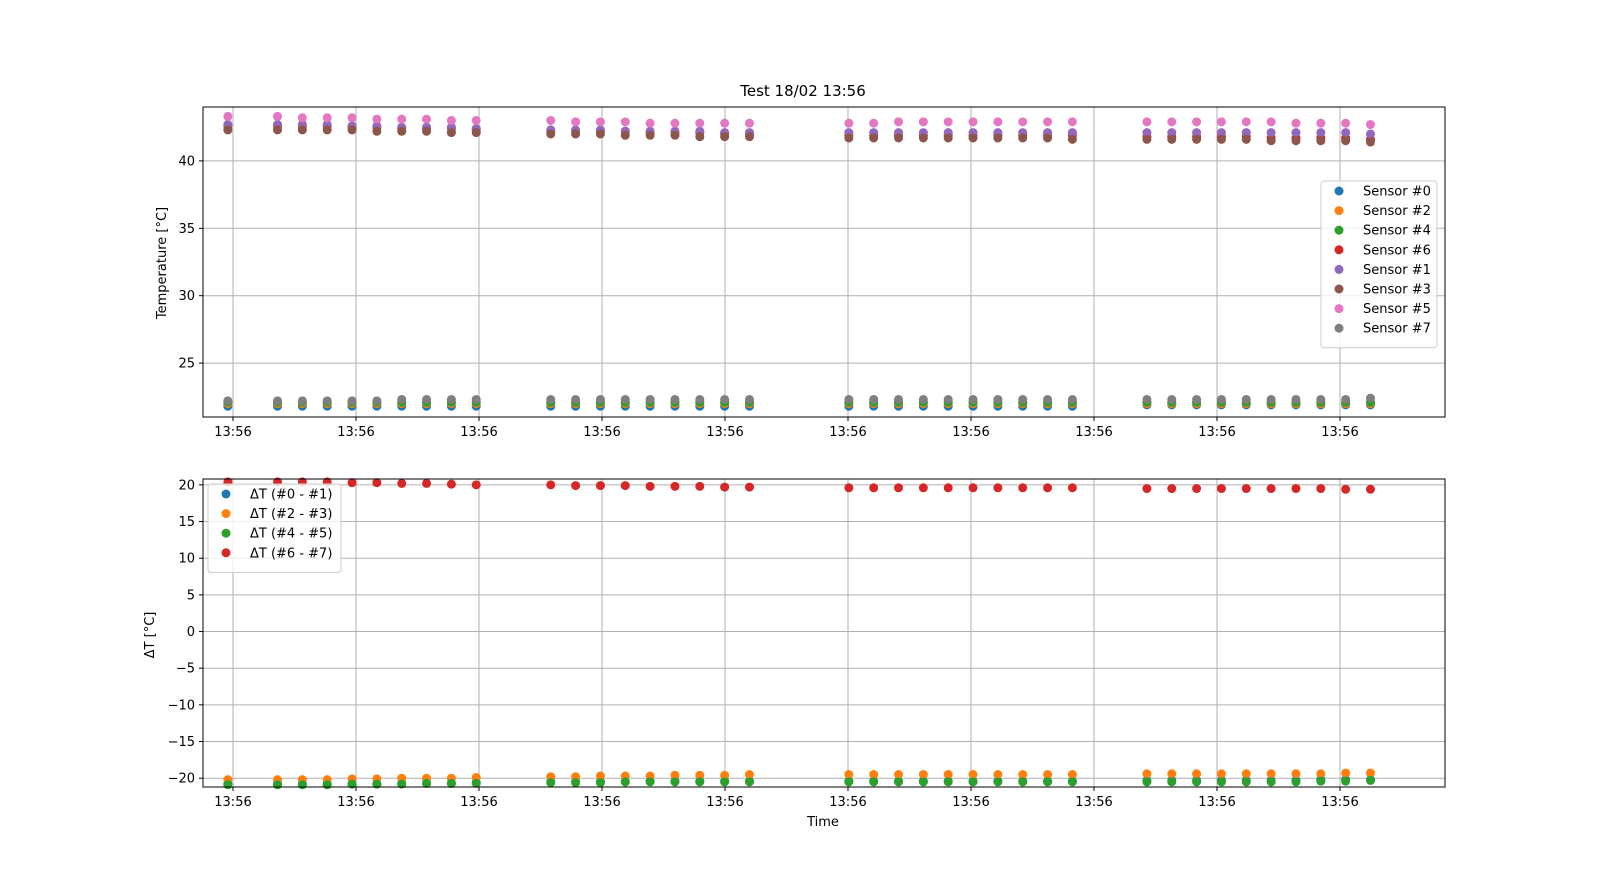 The width and height of the screenshot is (1600, 882). Describe the element at coordinates (1379, 264) in the screenshot. I see `legend-frame` at that location.